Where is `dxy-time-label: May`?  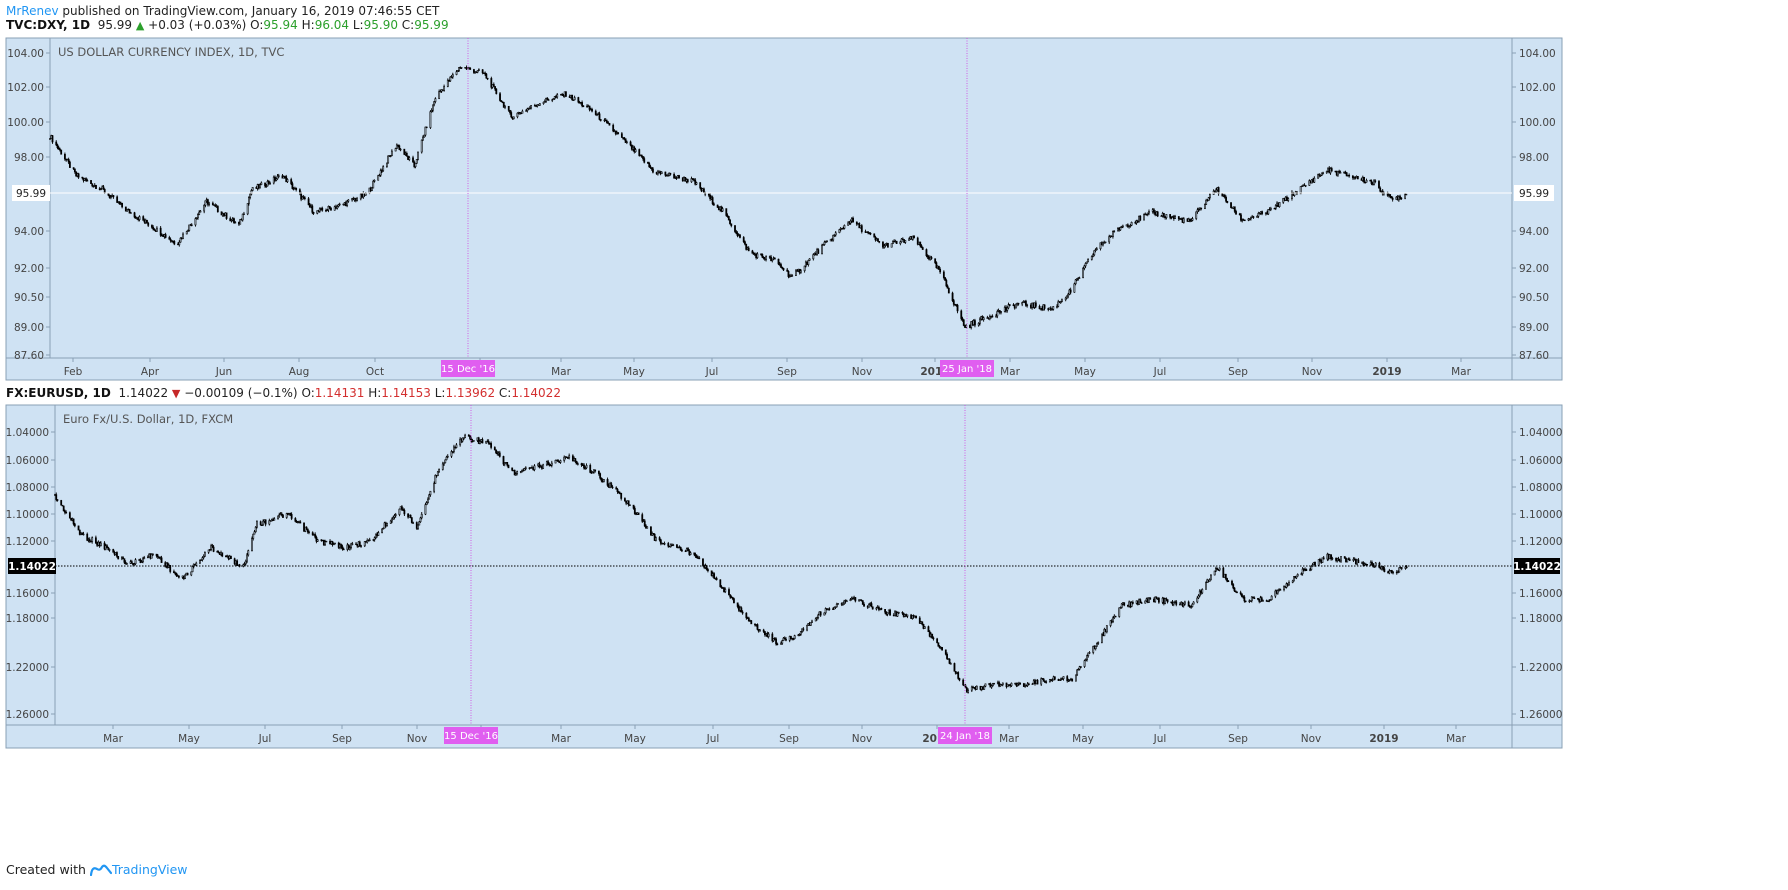 dxy-time-label: May is located at coordinates (634, 372).